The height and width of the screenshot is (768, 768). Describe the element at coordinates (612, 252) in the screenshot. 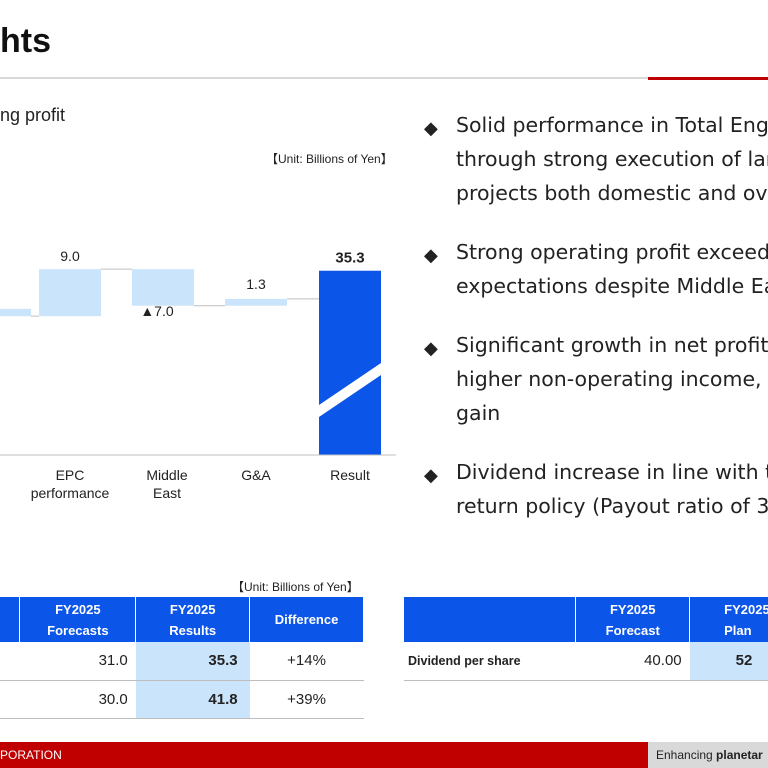

I see `bullet-line: Strong operating profit exceedi` at that location.